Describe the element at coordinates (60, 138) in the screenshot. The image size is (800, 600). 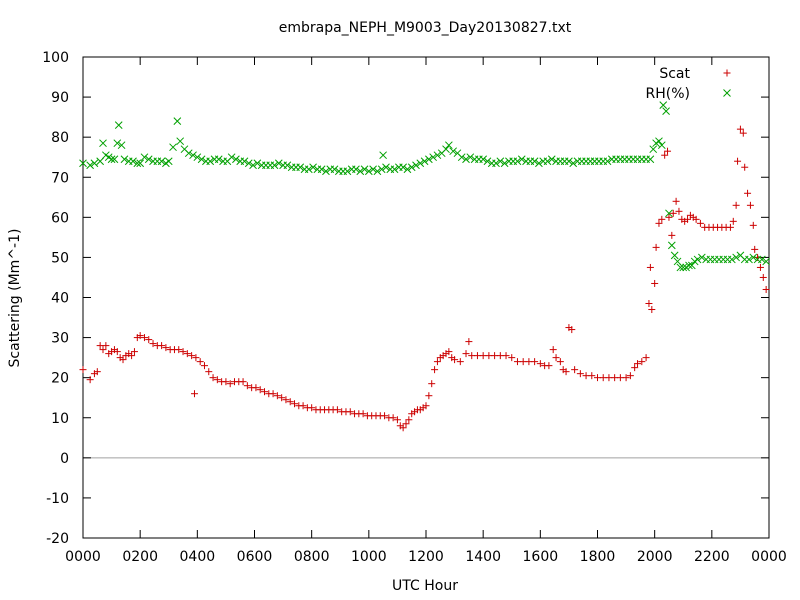
I see `y-tick-label: 80` at that location.